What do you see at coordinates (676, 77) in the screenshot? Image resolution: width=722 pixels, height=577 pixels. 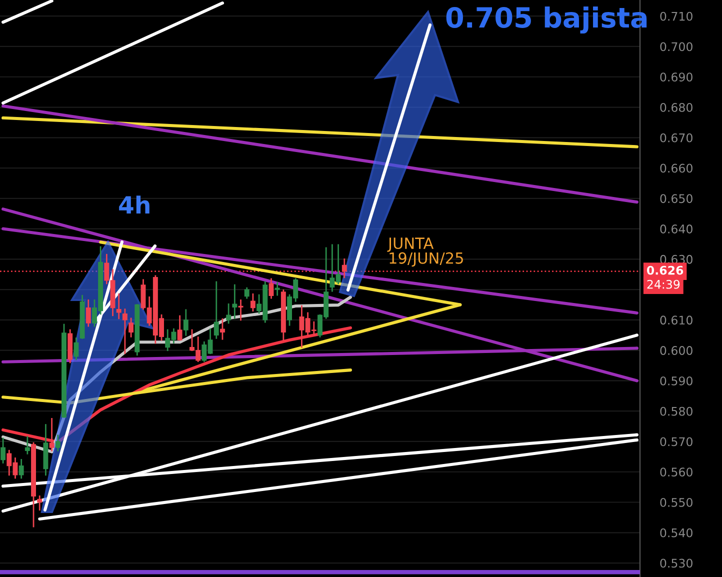 I see `y-tick-label: 0.690` at bounding box center [676, 77].